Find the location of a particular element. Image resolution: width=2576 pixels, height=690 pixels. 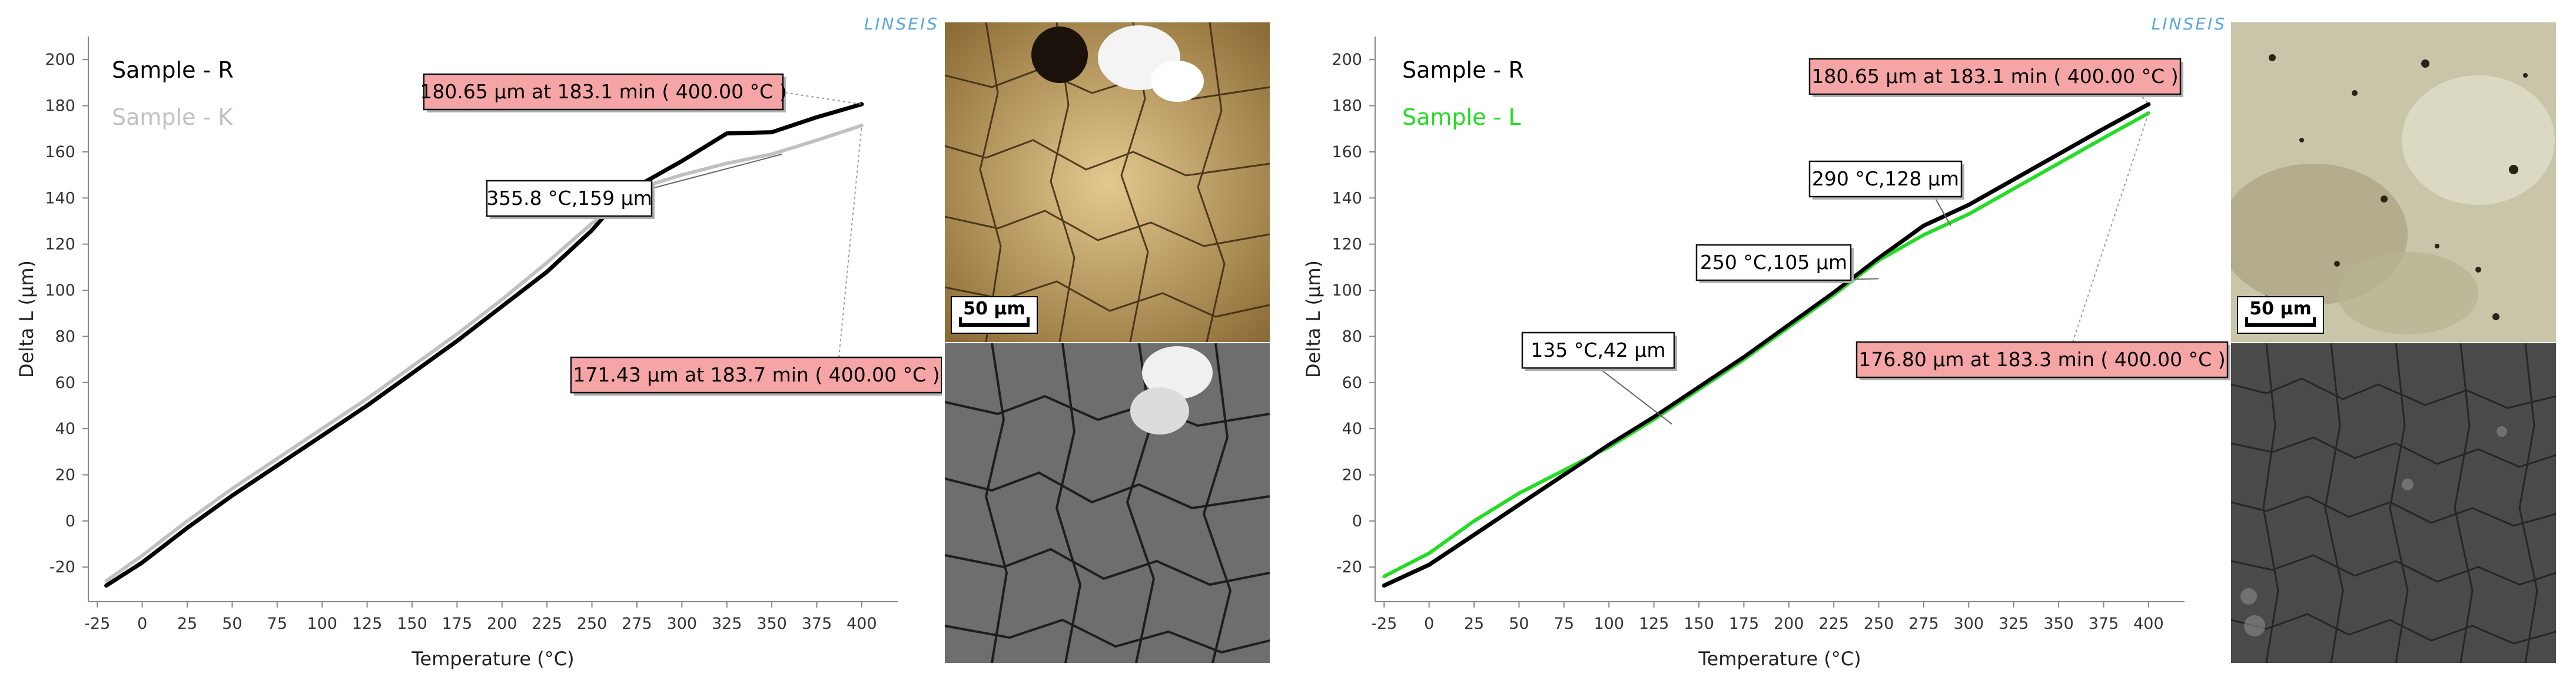

micrograph-right-gray is located at coordinates (2393, 503).